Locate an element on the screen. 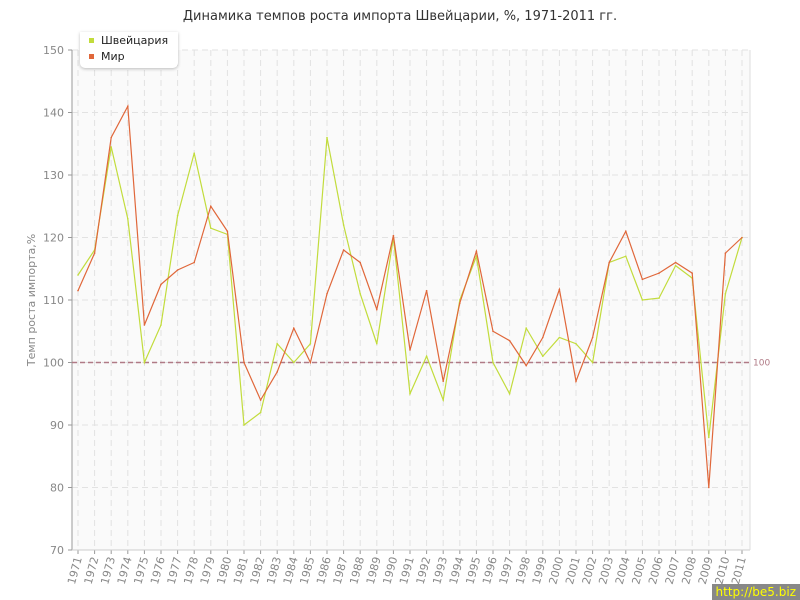  y-tick-label: 90 is located at coordinates (57, 425).